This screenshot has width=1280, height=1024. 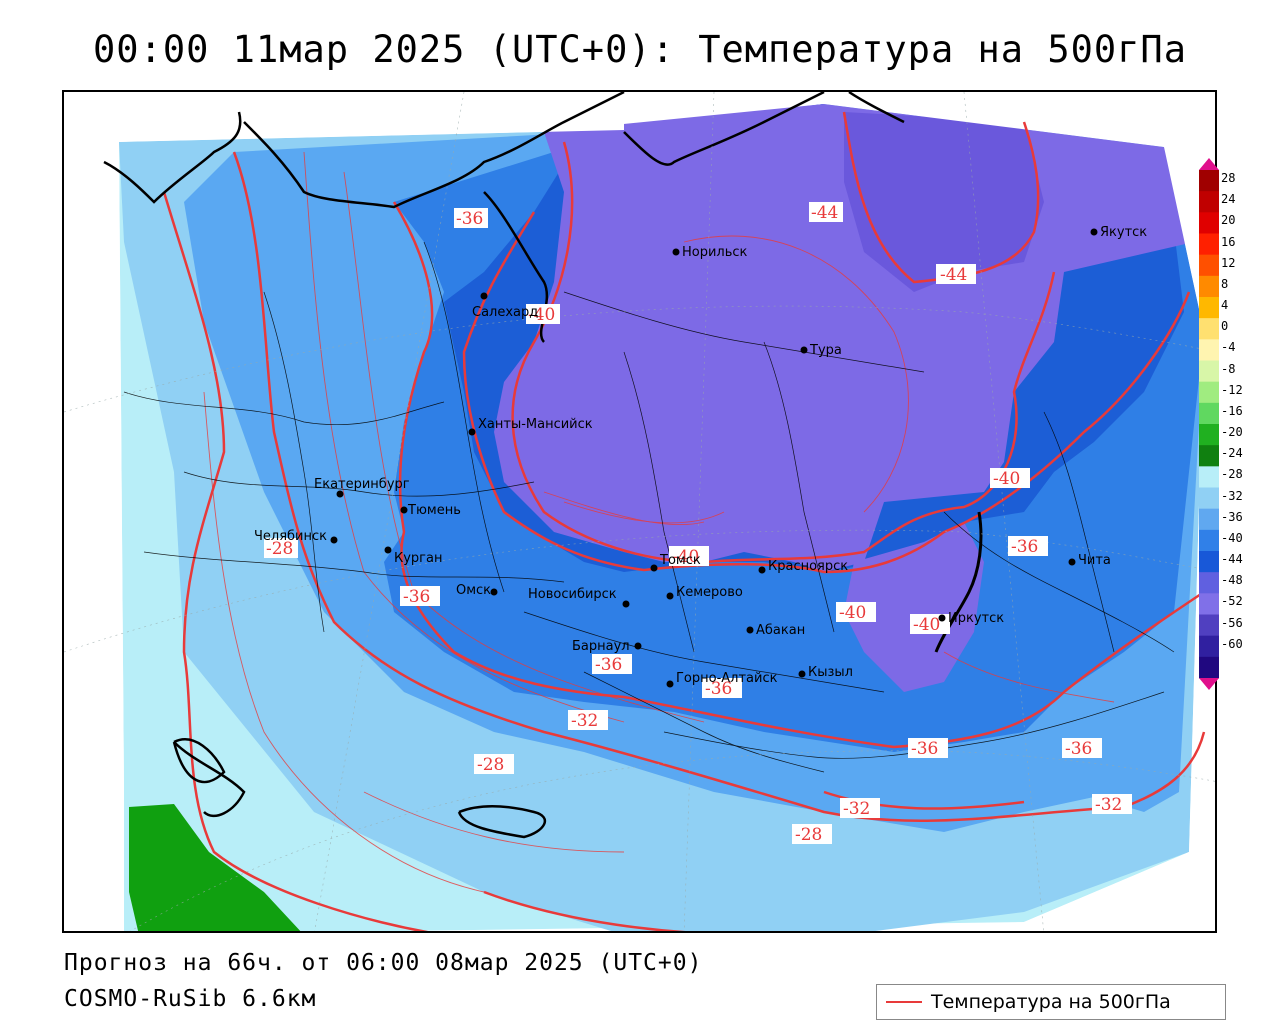 I want to click on svg-text: Томск, so click(x=680, y=560).